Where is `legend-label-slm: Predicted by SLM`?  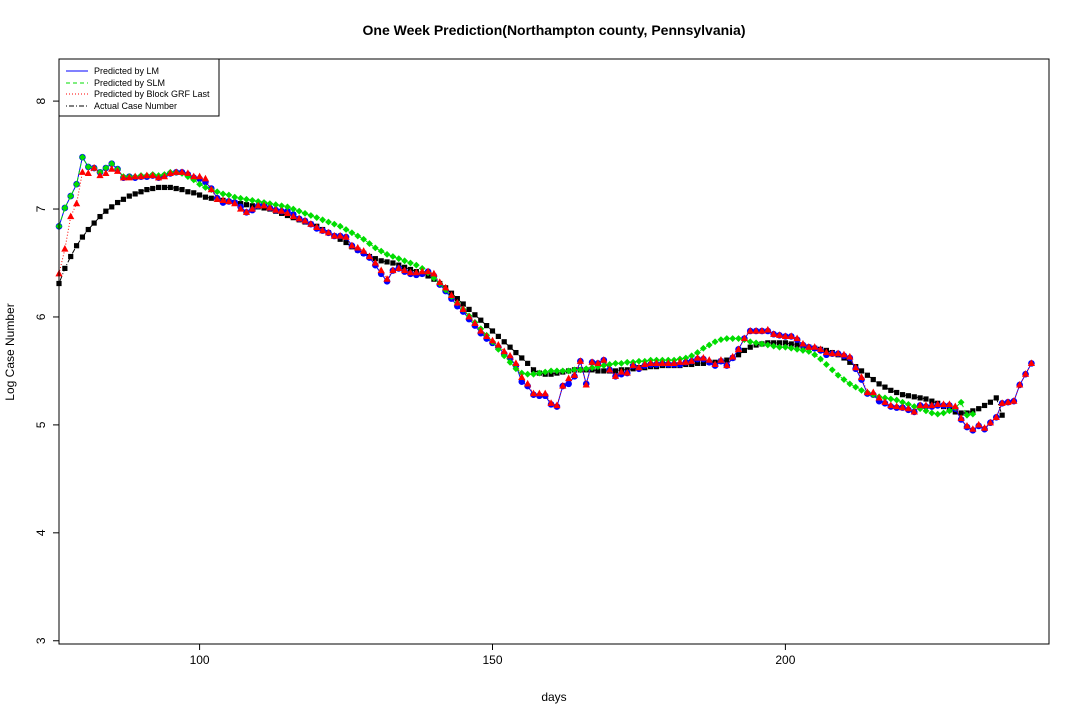 legend-label-slm: Predicted by SLM is located at coordinates (129, 83).